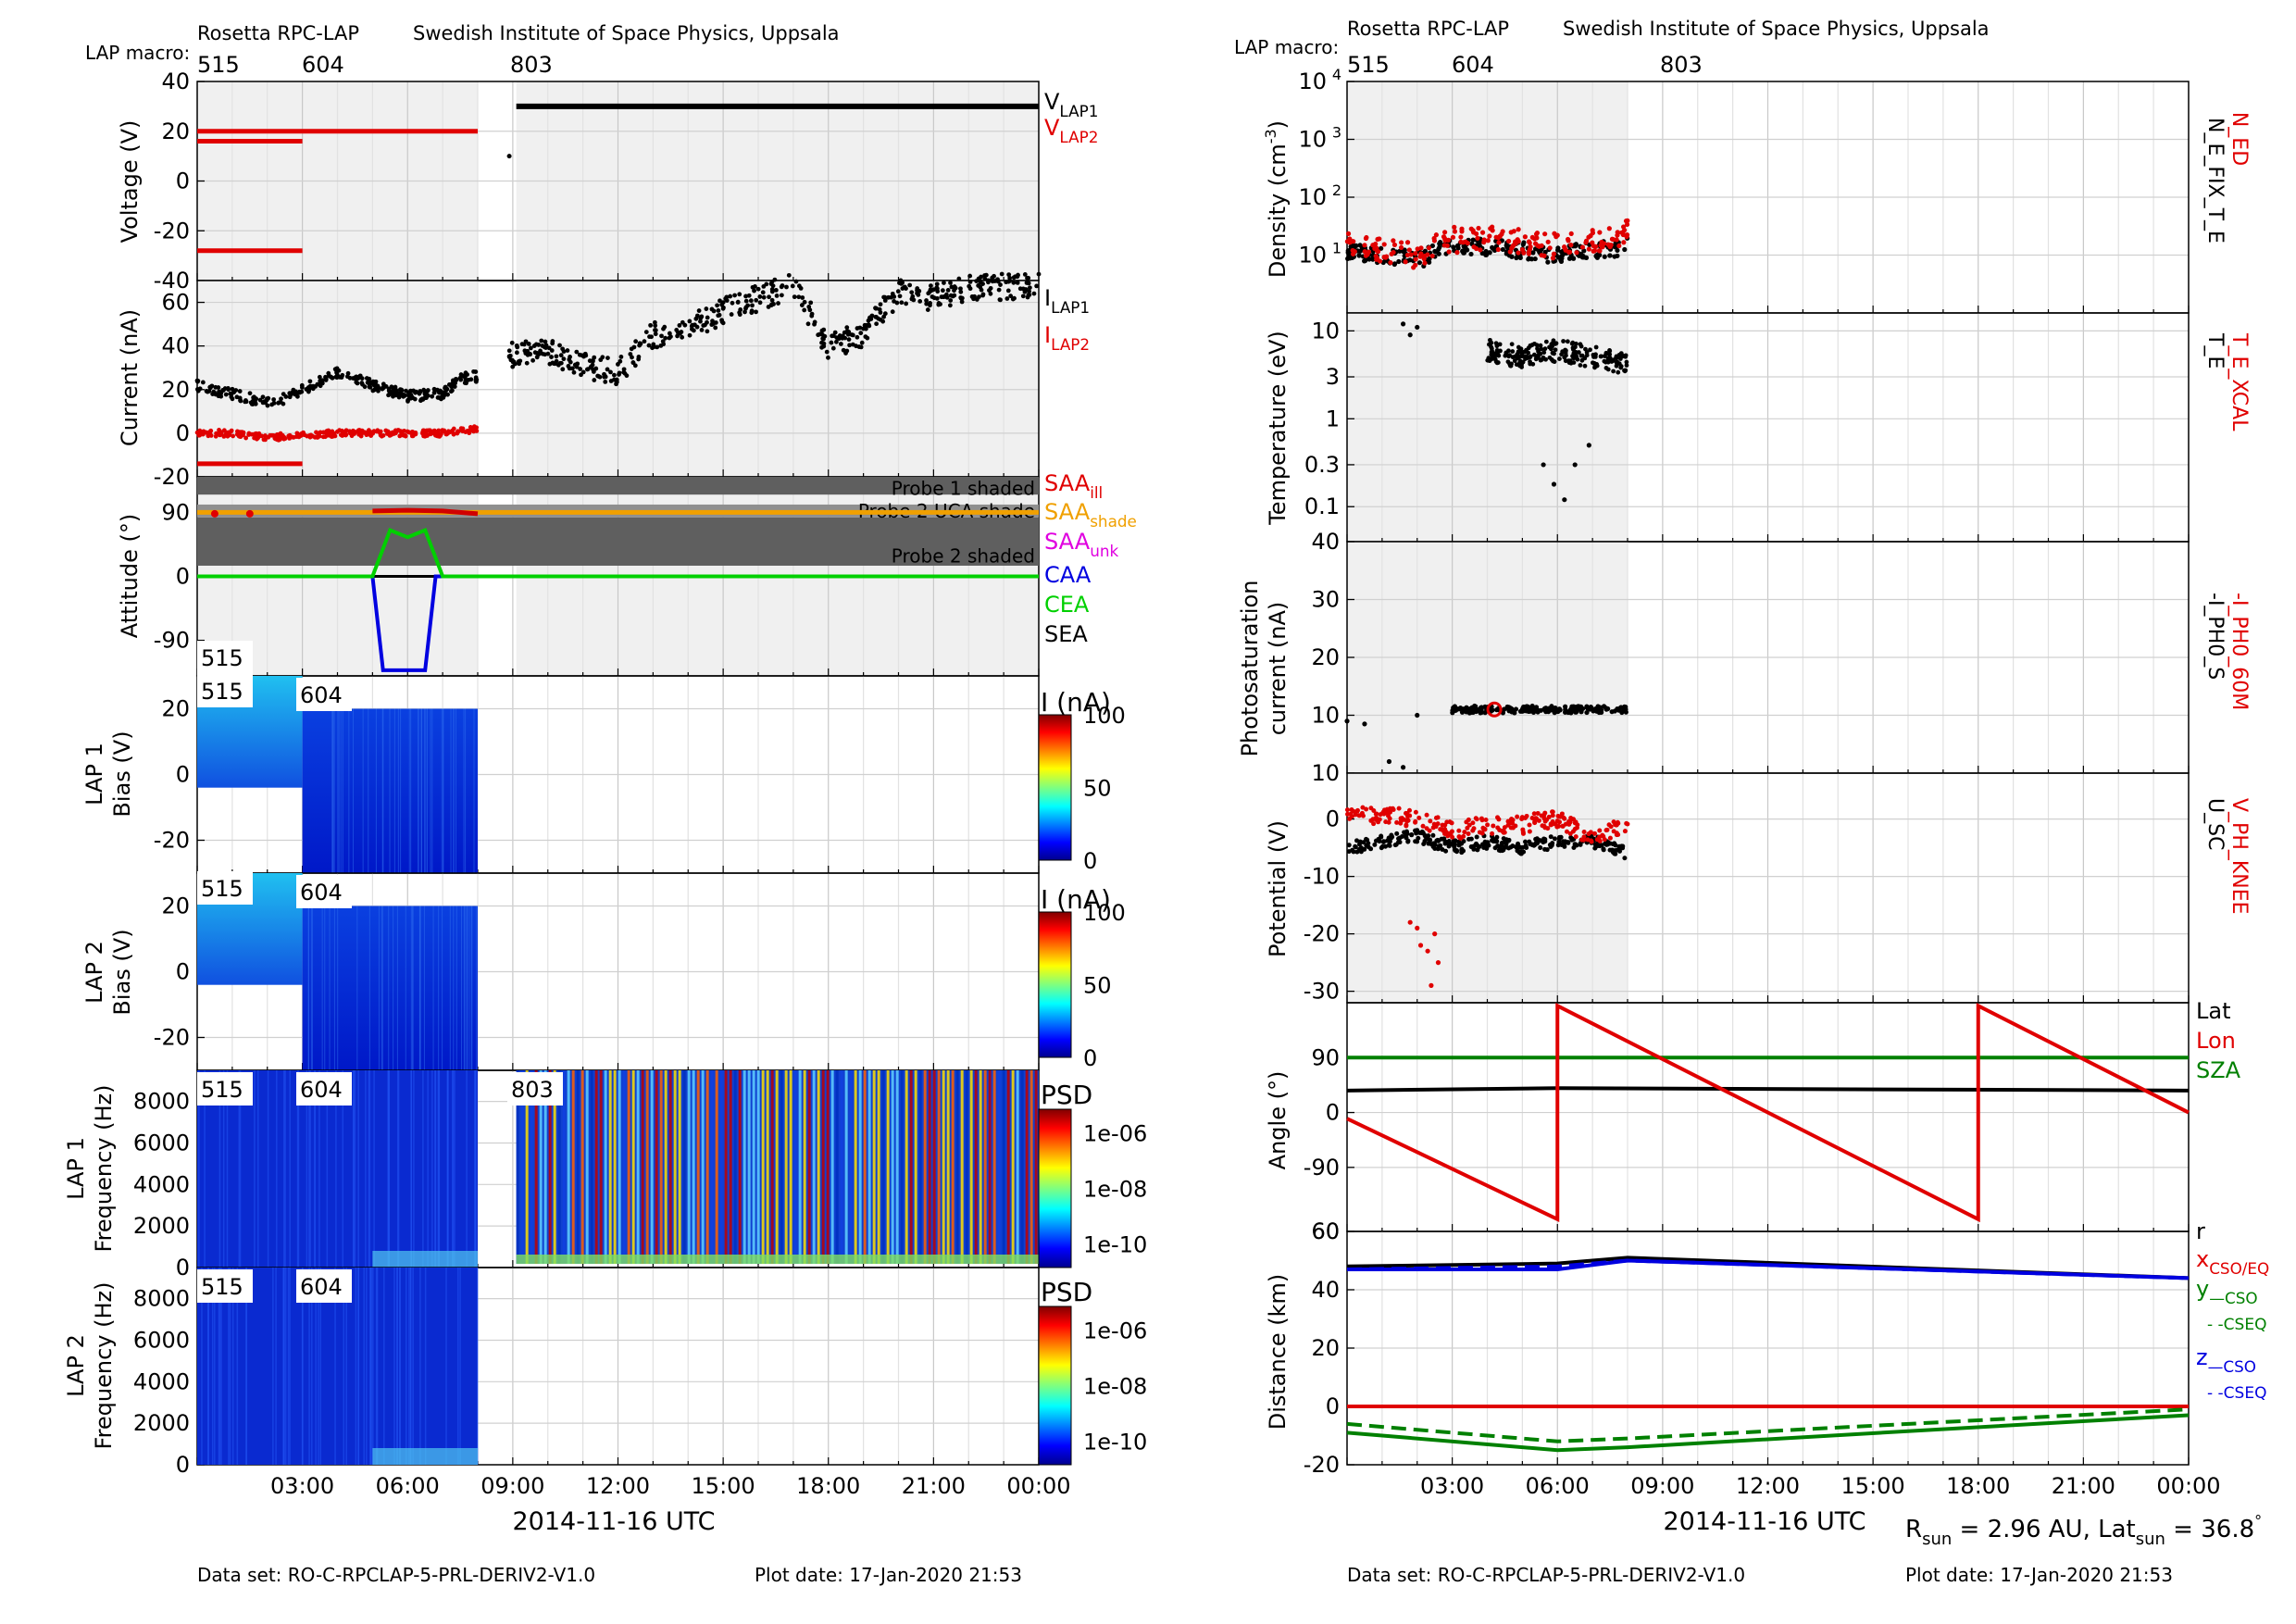 The image size is (2296, 1624). What do you see at coordinates (670, 1486) in the screenshot?
I see `left-x-tick-labels: 03:00 06:00 09:00 12:00 15:00 18:00 21:00 00:00` at bounding box center [670, 1486].